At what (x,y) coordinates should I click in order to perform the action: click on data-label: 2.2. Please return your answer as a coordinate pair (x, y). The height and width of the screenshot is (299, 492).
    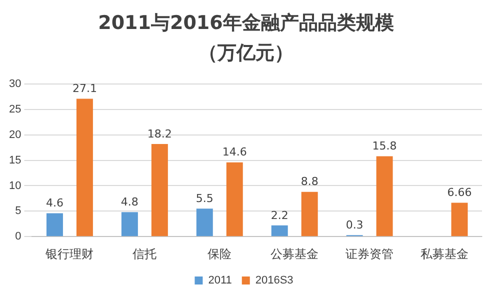
    Looking at the image, I should click on (279, 215).